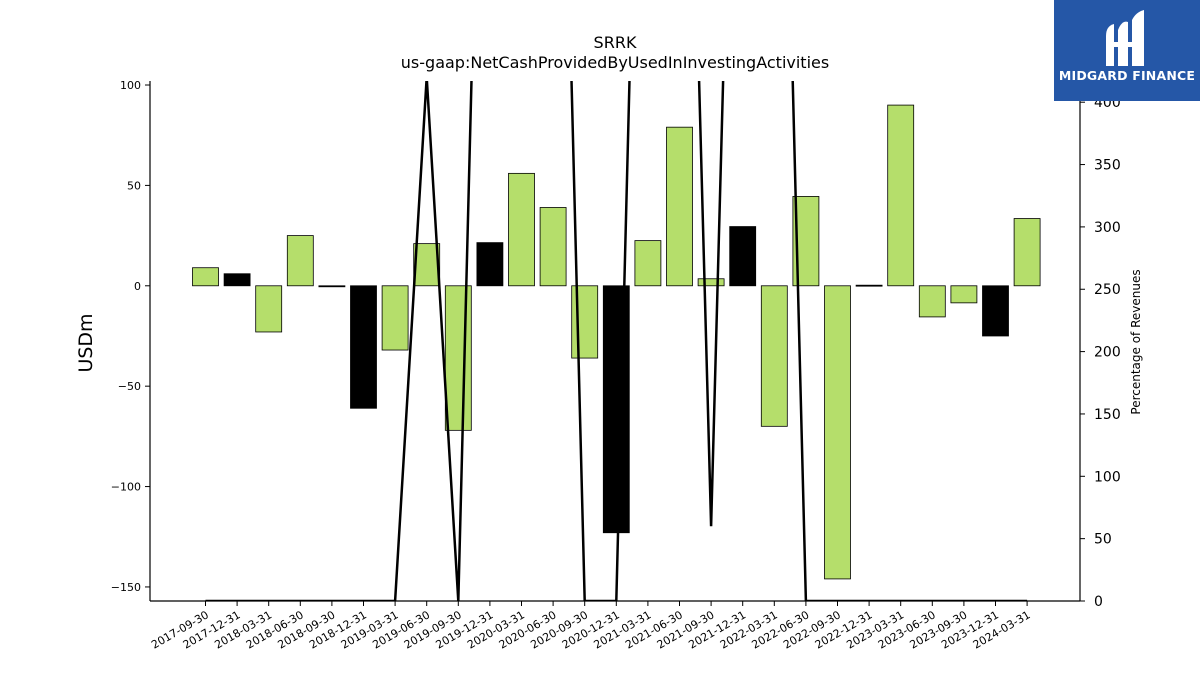 The height and width of the screenshot is (675, 1200). Describe the element at coordinates (1107, 353) in the screenshot. I see `y2-tick-label: 200` at that location.